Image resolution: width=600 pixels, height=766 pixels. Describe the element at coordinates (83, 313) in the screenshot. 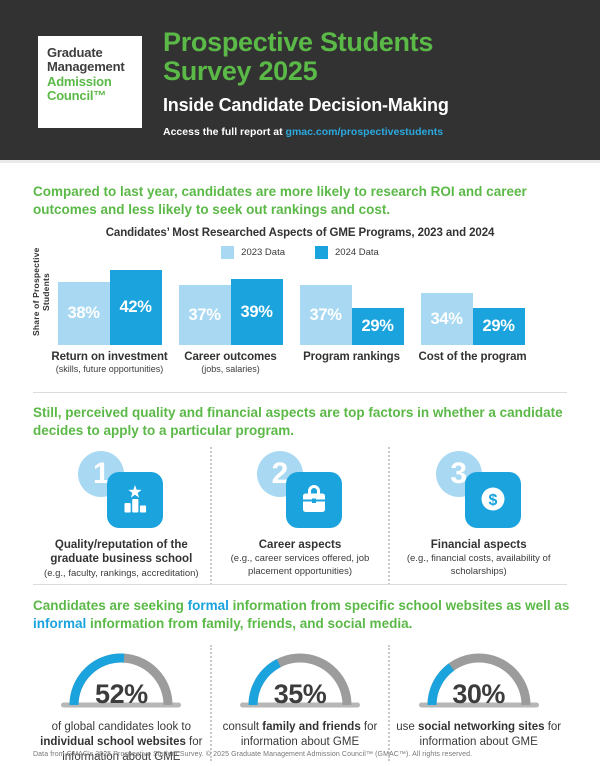

I see `bar-2023-data: 38%` at that location.